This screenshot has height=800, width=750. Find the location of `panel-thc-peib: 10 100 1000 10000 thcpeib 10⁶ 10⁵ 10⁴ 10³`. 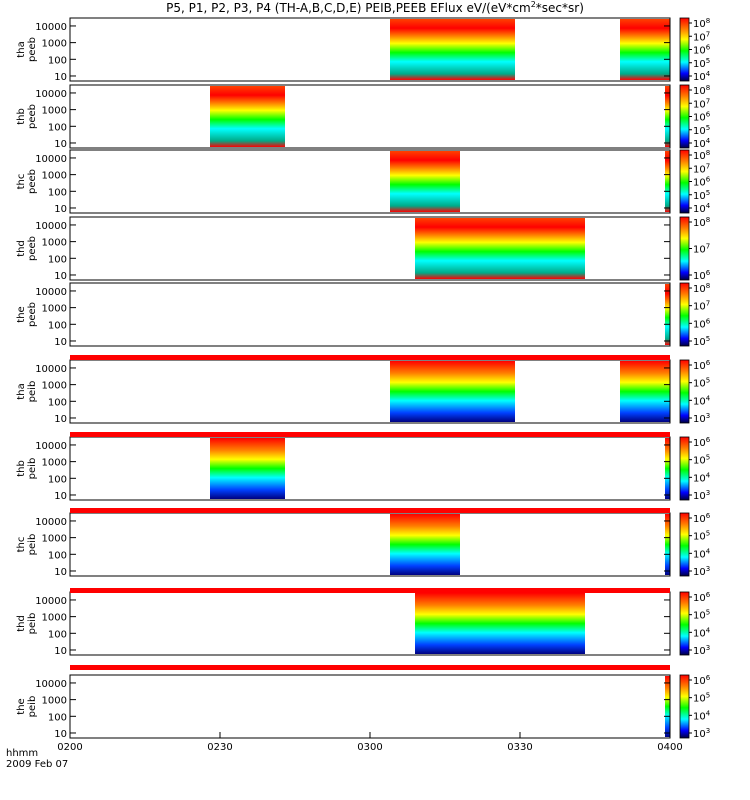

panel-thc-peib: 10 100 1000 10000 thcpeib 10⁶ 10⁵ 10⁴ 10³ is located at coordinates (363, 545).